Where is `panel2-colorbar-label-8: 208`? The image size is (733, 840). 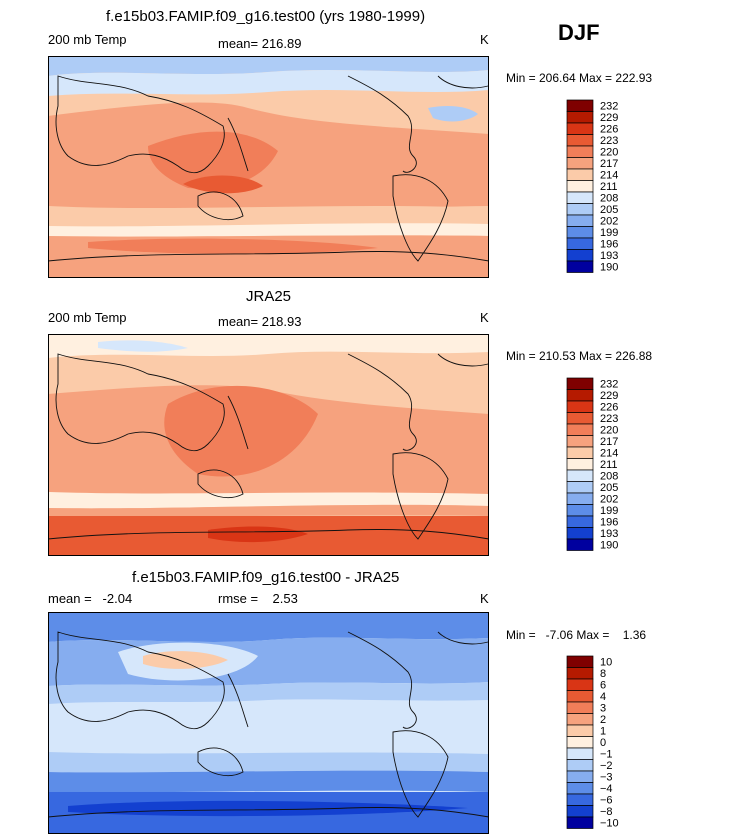 panel2-colorbar-label-8: 208 is located at coordinates (609, 477).